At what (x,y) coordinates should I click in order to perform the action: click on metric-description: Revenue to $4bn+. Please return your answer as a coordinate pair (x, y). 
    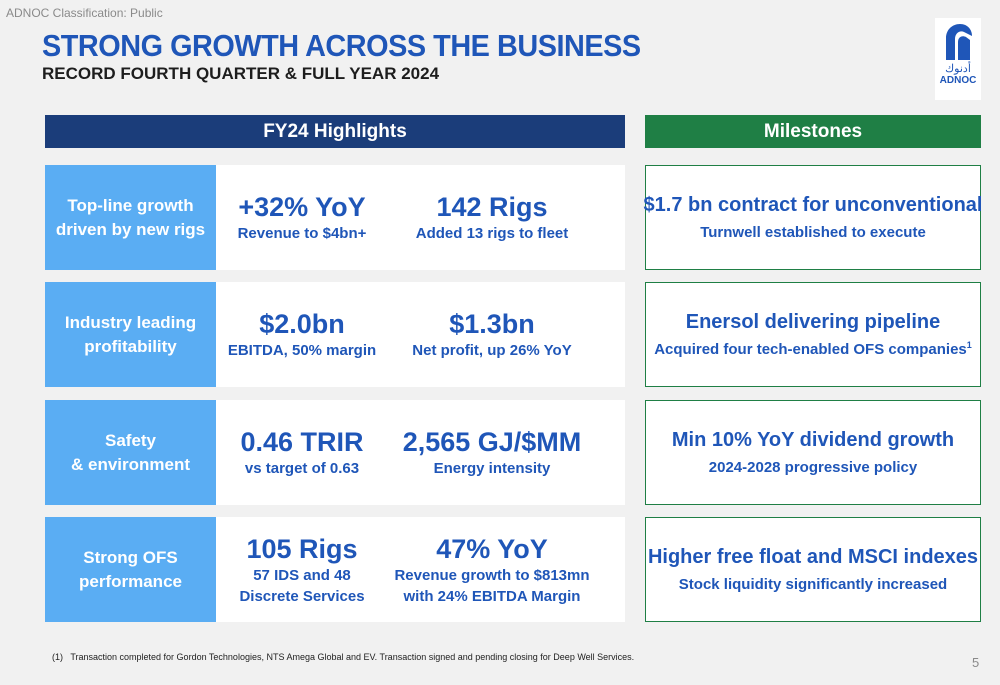
    Looking at the image, I should click on (302, 233).